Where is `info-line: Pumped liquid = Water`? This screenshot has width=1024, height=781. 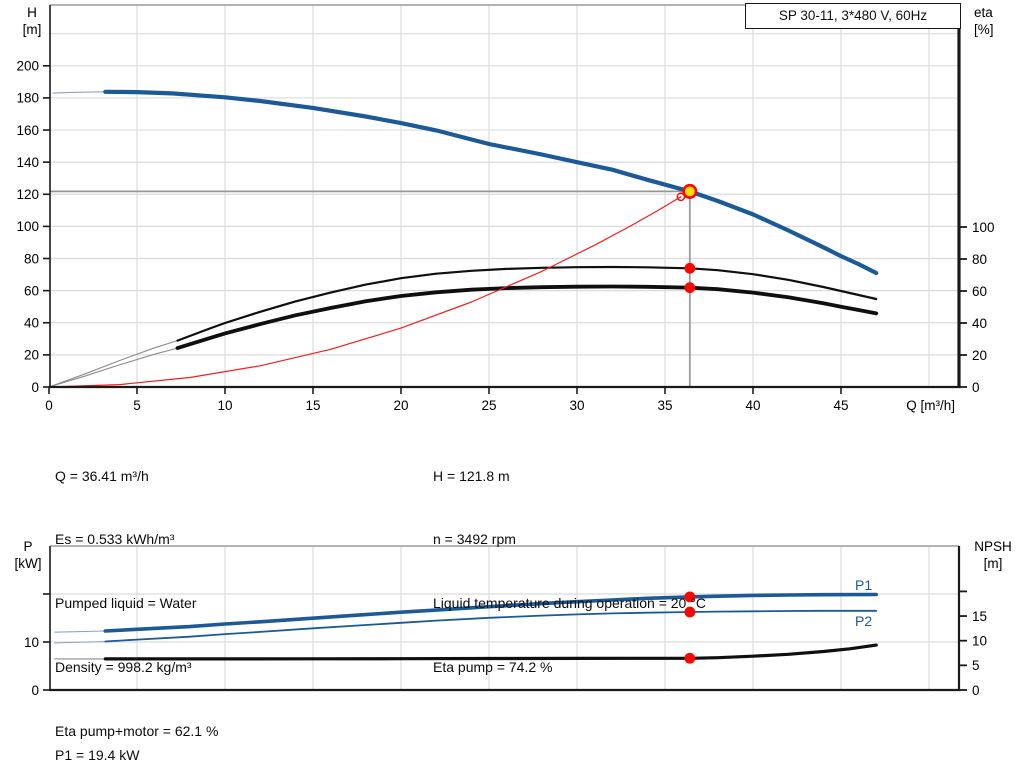 info-line: Pumped liquid = Water is located at coordinates (126, 603).